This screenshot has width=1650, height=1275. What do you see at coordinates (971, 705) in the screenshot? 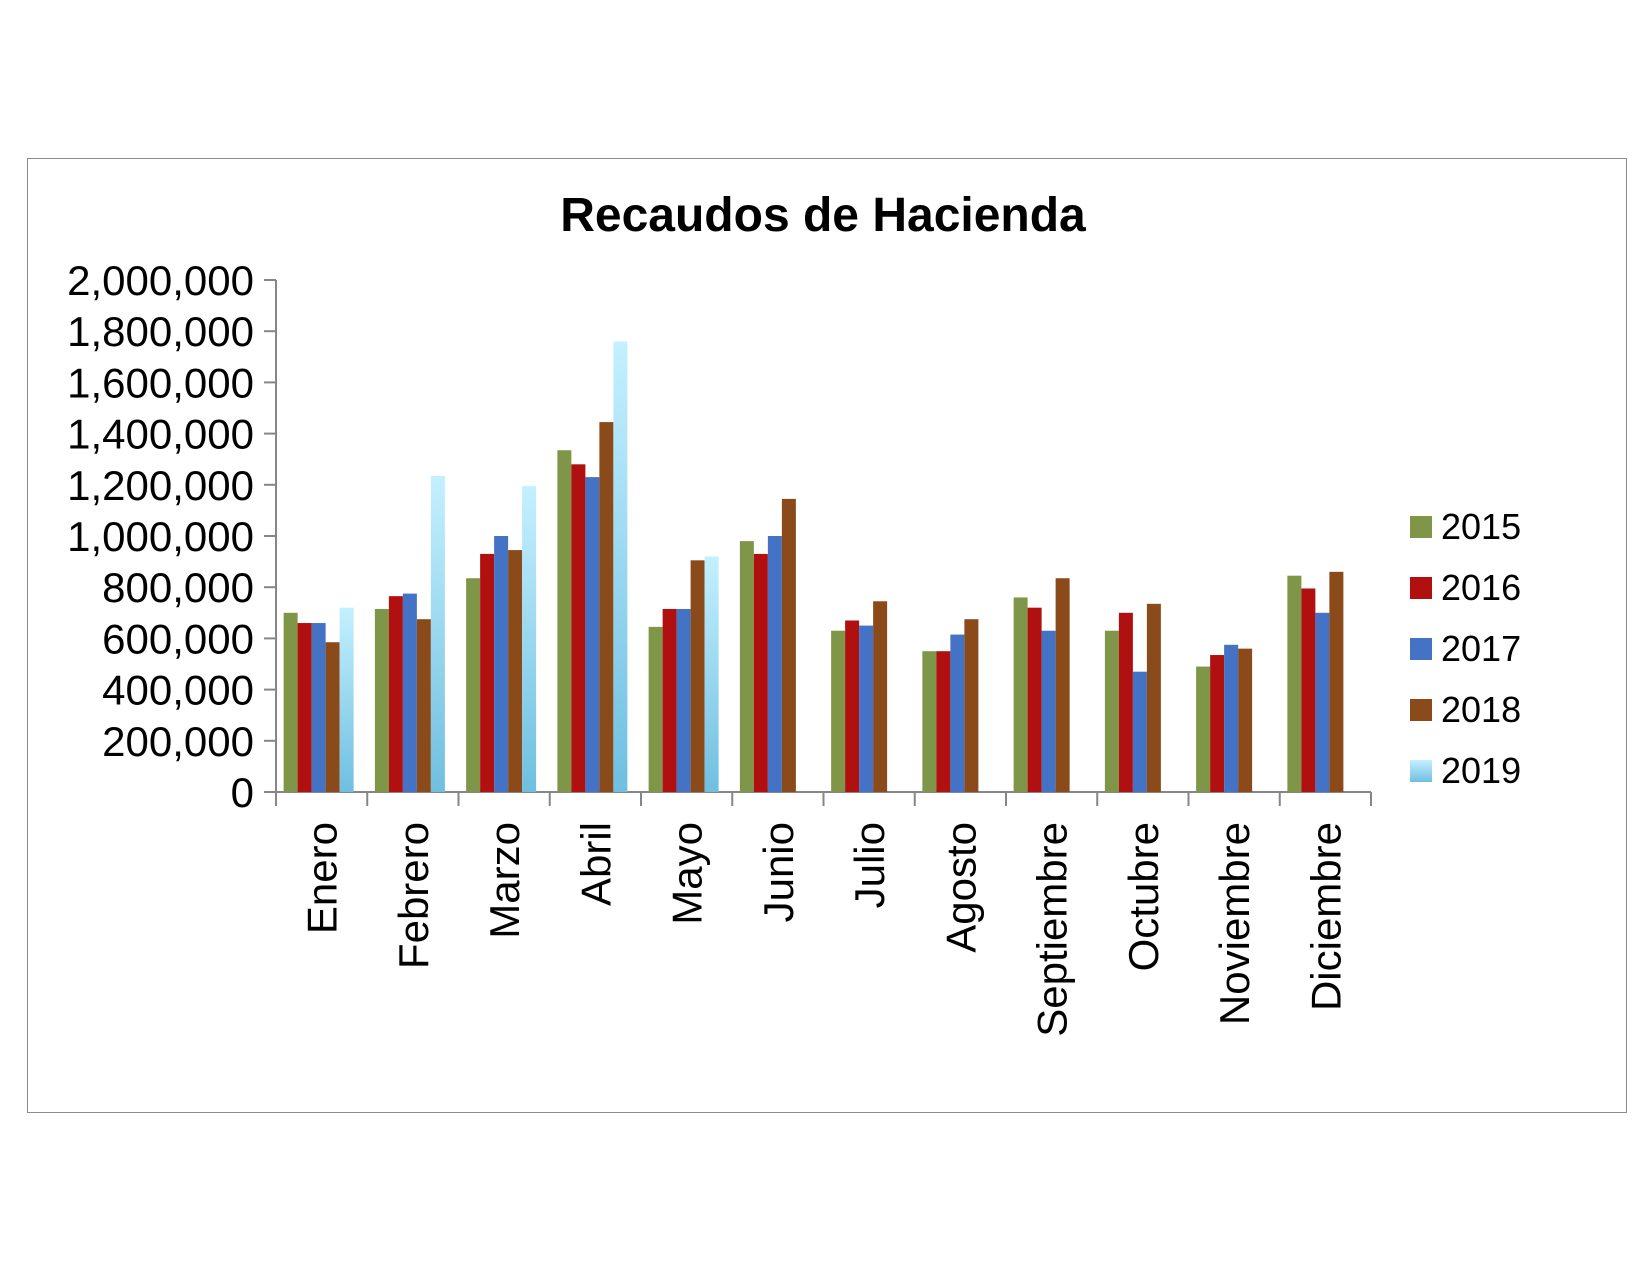
I see `bar-2018-agosto` at bounding box center [971, 705].